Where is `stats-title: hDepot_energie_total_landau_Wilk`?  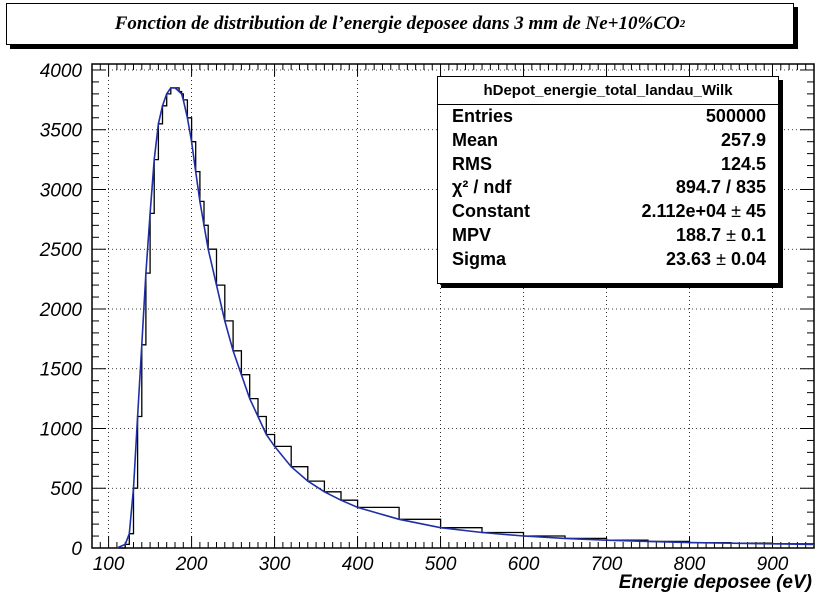 stats-title: hDepot_energie_total_landau_Wilk is located at coordinates (608, 91).